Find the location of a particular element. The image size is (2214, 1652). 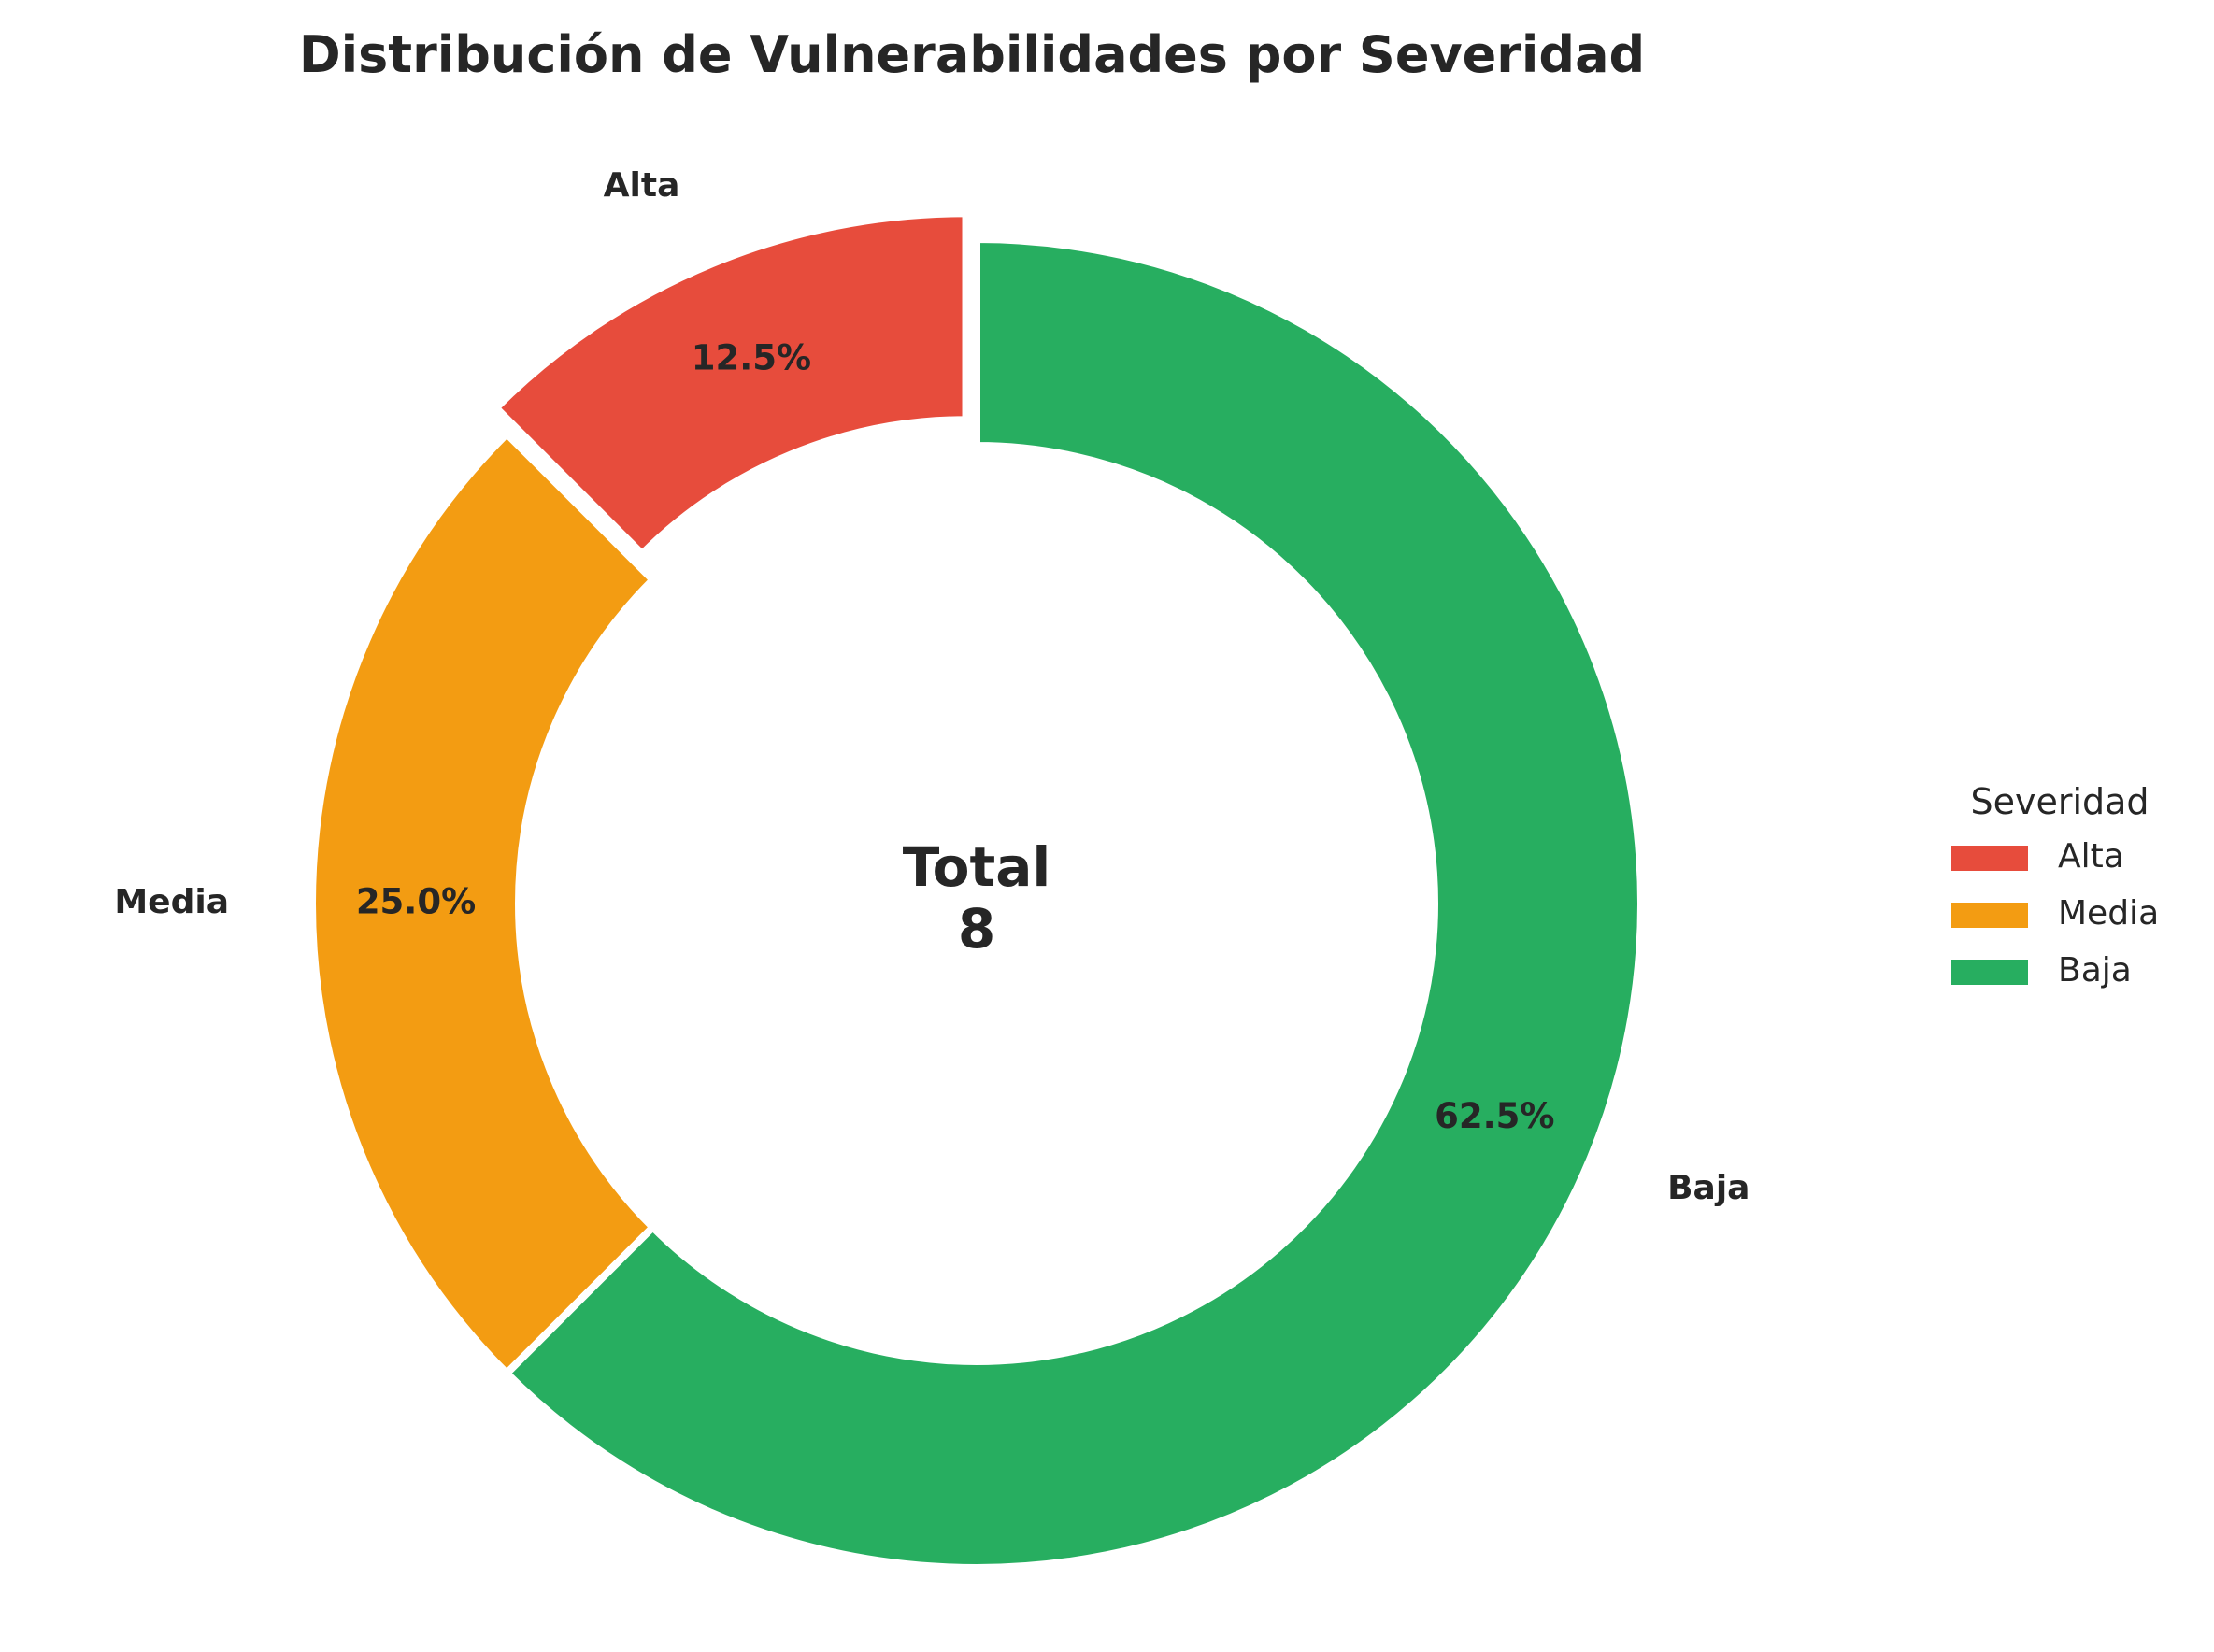

legend: Severidad Alta Media Baja is located at coordinates (2055, 886).